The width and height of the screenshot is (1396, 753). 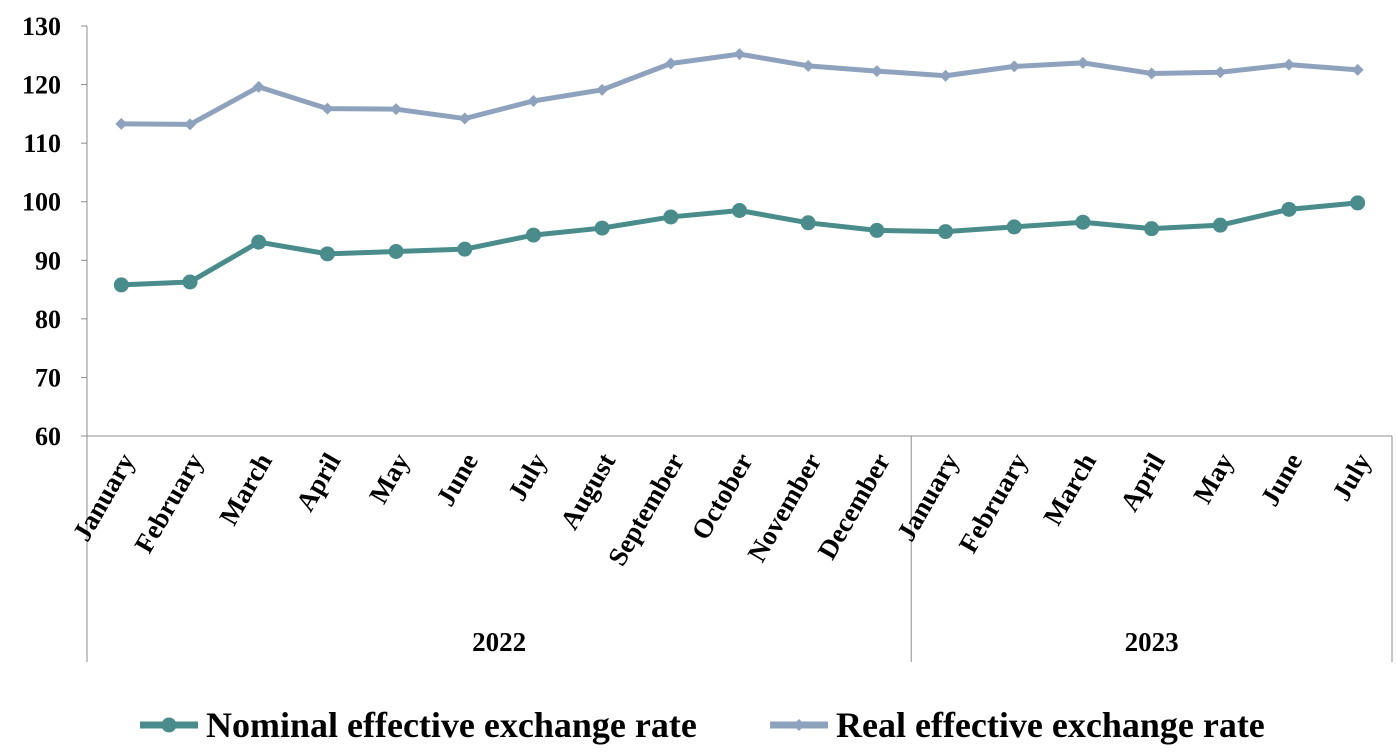 I want to click on y-tick-label: 60, so click(x=48, y=436).